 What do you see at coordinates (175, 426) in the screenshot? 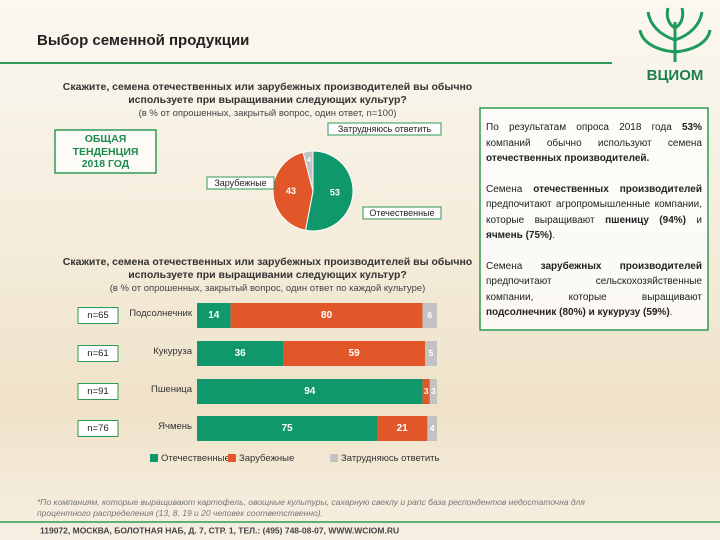
I see `category-label: Ячмень` at bounding box center [175, 426].